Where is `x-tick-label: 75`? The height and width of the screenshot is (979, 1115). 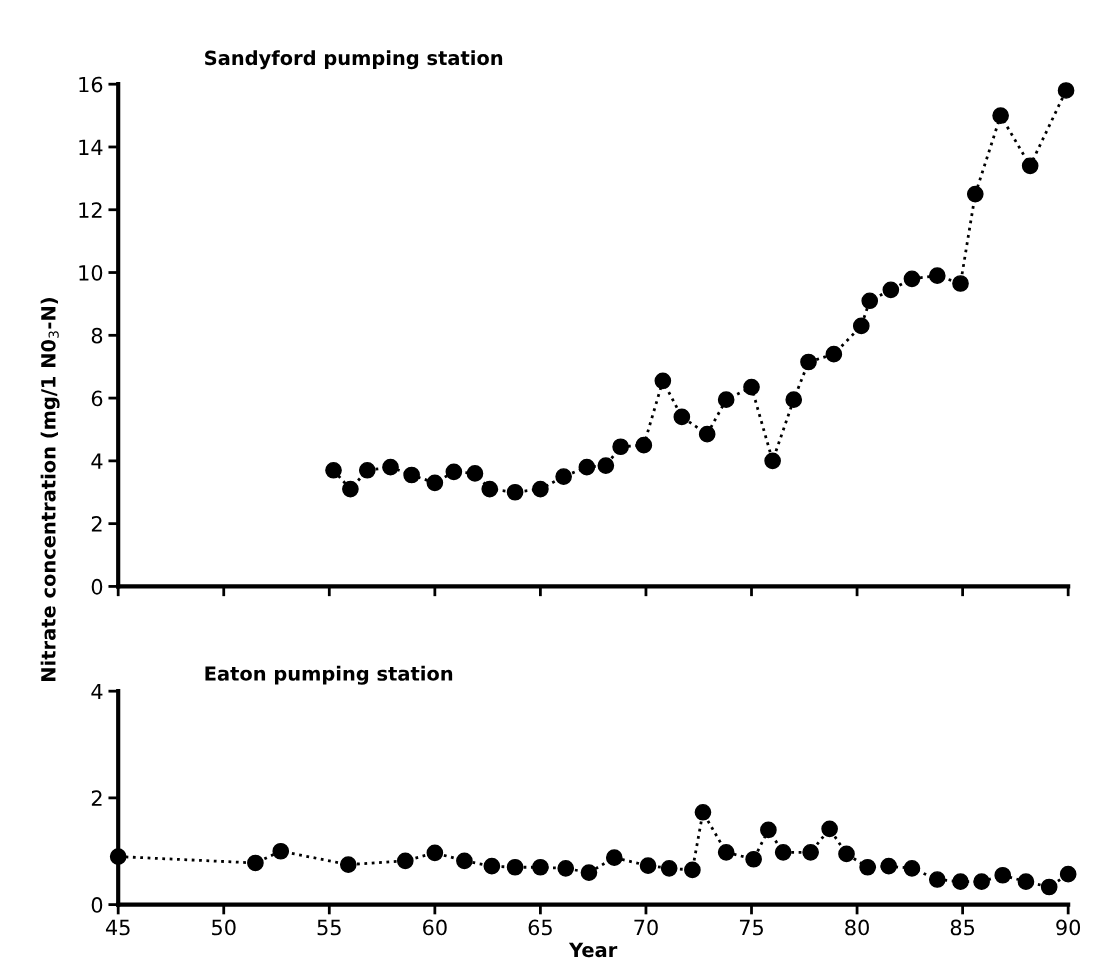 x-tick-label: 75 is located at coordinates (751, 927).